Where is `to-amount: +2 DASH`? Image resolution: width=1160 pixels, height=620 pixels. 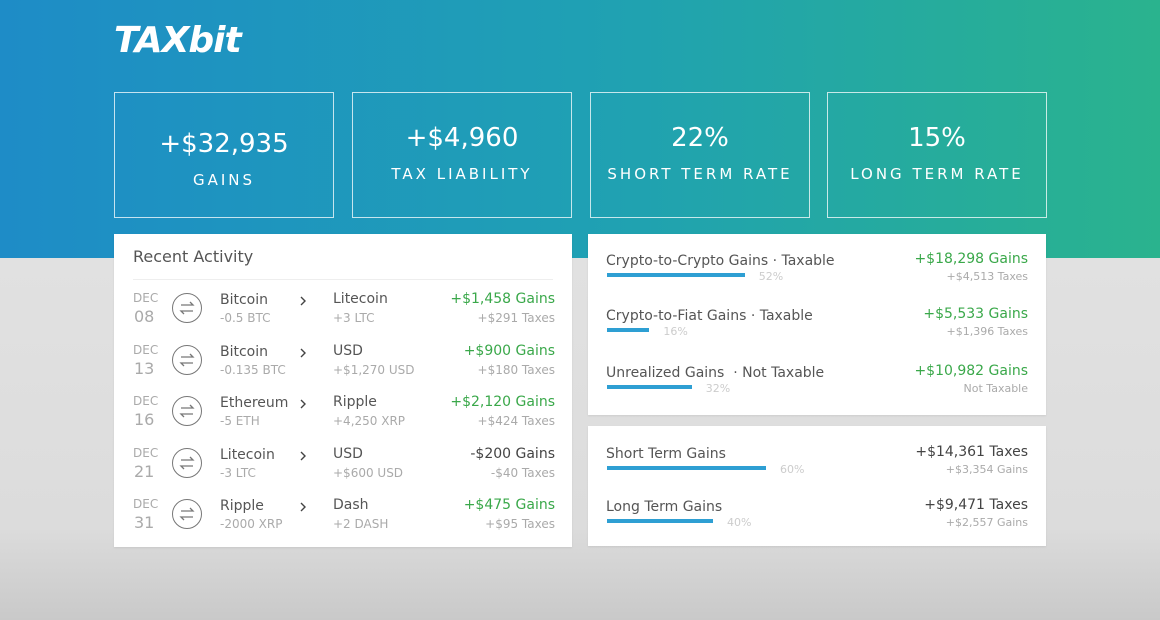
to-amount: +2 DASH is located at coordinates (361, 524).